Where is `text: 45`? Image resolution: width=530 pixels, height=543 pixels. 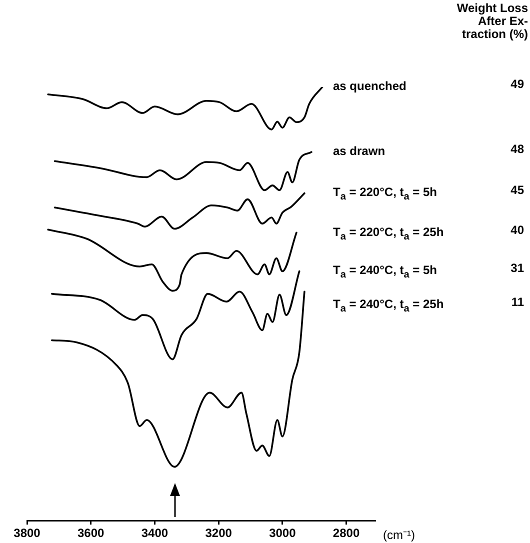 text: 45 is located at coordinates (517, 190).